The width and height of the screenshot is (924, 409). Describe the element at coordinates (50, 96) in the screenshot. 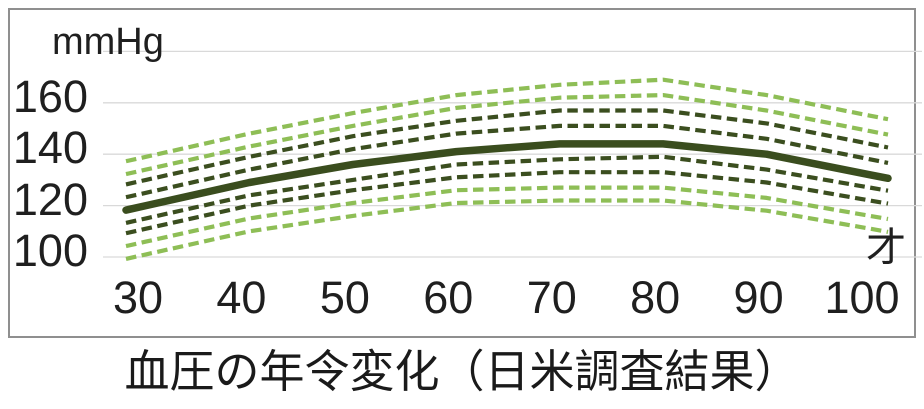

I see `y-tick-160: 160` at that location.